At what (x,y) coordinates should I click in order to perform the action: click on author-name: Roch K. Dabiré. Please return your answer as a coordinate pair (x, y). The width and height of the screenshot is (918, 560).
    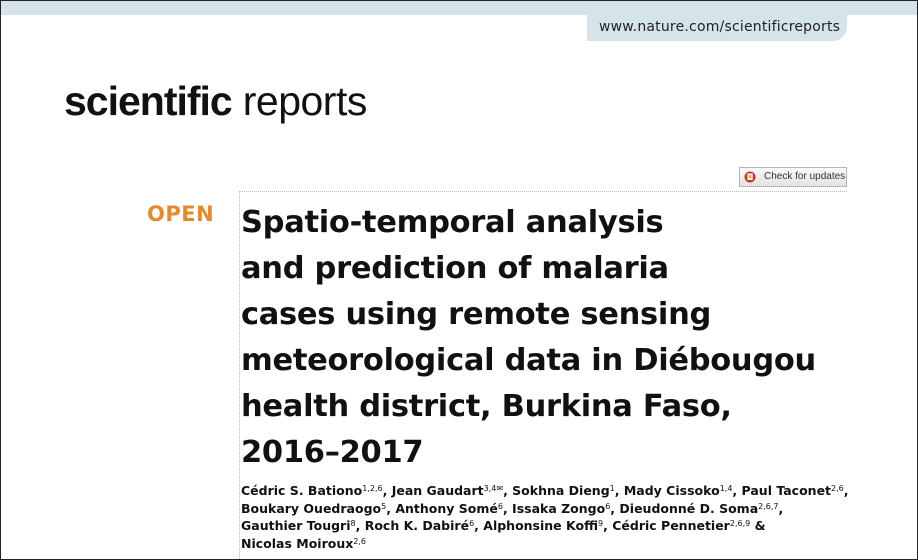
    Looking at the image, I should click on (417, 525).